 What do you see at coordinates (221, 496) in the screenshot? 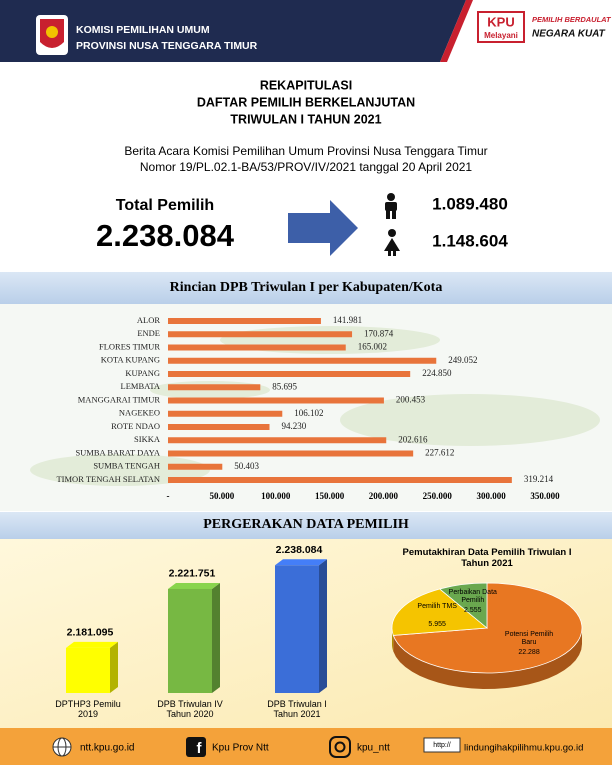
I see `x-tick-label: 50.000` at bounding box center [221, 496].